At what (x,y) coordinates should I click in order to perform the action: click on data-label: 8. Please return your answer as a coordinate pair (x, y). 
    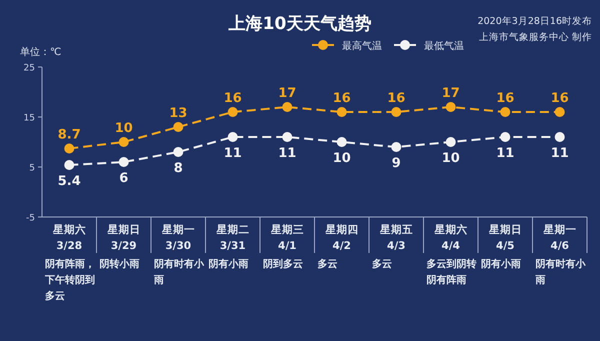
    Looking at the image, I should click on (178, 168).